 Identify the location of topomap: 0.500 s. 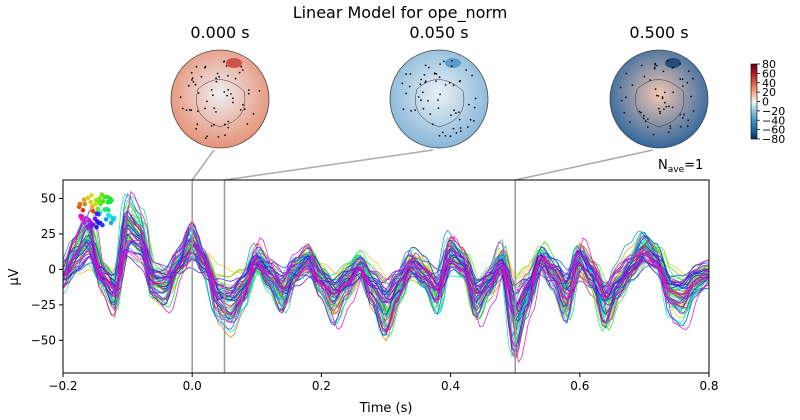
(659, 86).